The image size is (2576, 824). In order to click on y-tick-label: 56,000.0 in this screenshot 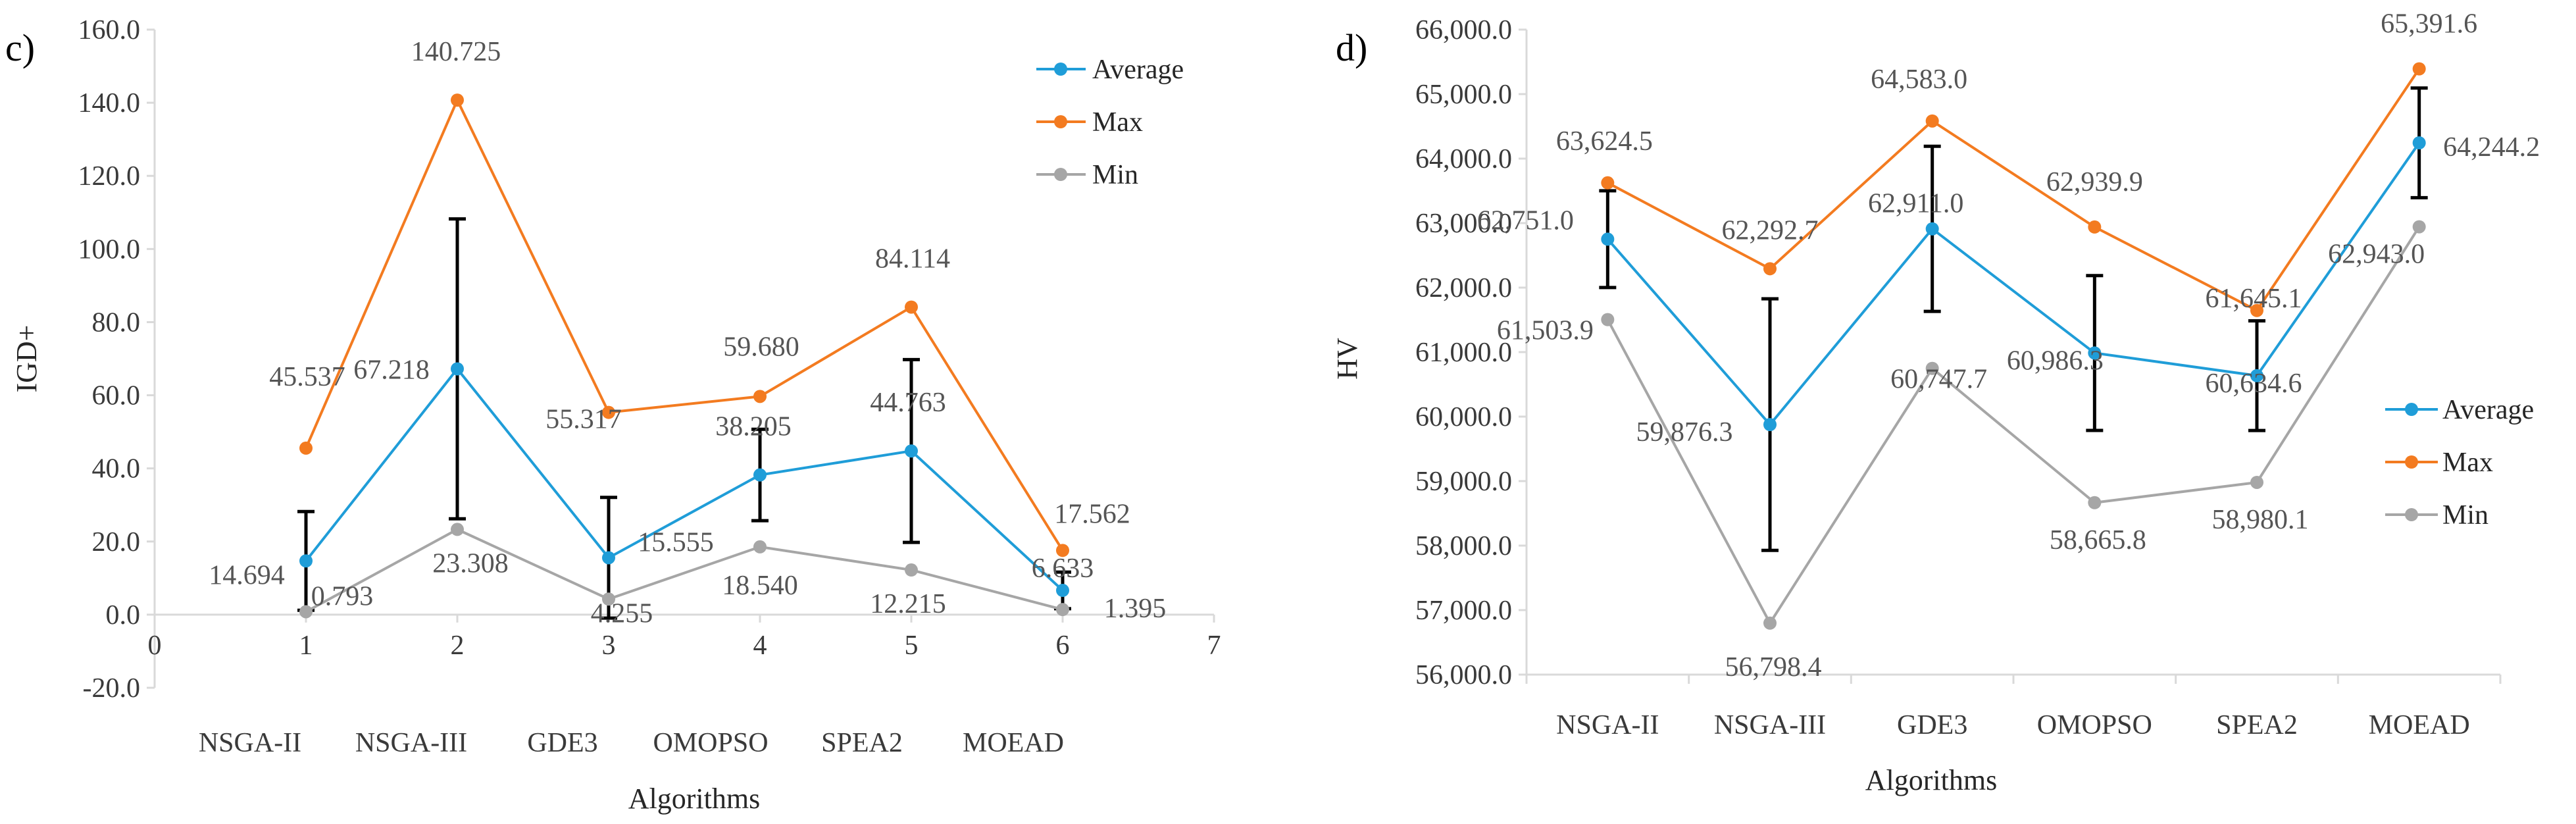, I will do `click(1464, 675)`.